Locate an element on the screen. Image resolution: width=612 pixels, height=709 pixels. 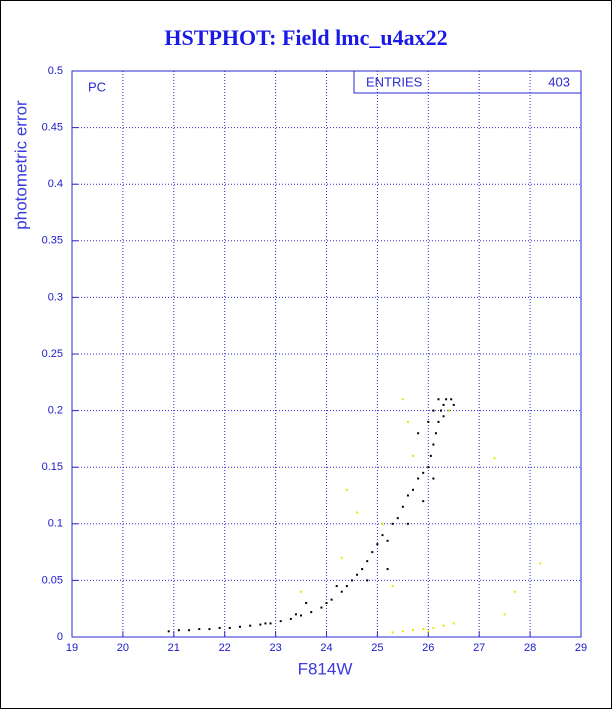
x-tick-label: 21 is located at coordinates (174, 648).